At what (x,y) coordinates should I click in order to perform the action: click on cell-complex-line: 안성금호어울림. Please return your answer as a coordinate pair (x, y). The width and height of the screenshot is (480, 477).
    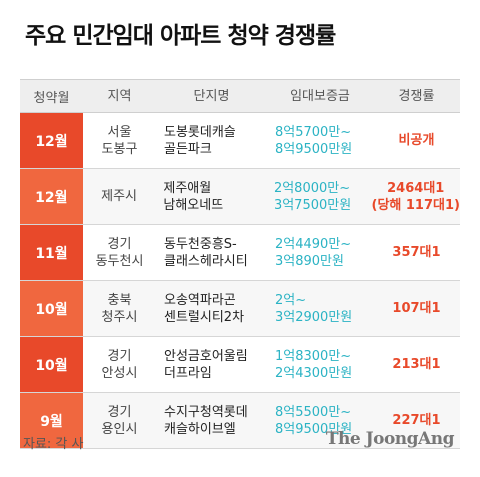
    Looking at the image, I should click on (206, 356).